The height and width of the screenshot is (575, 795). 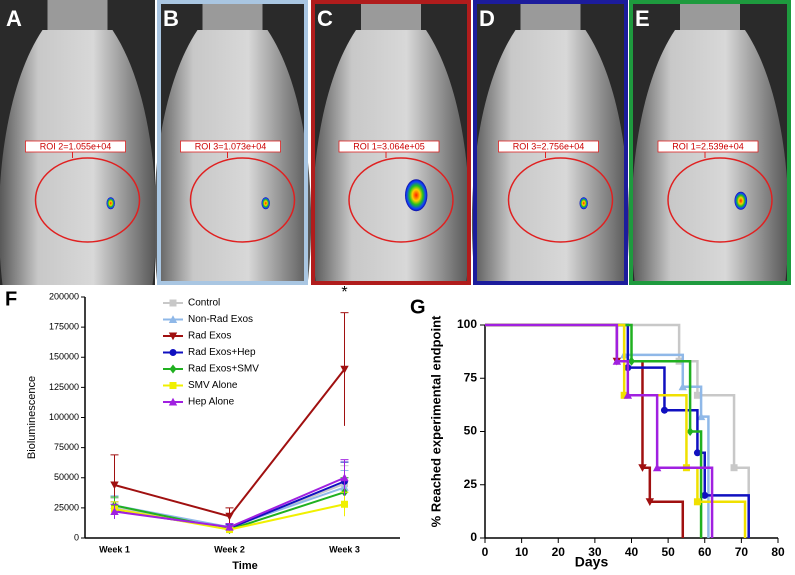 What do you see at coordinates (213, 385) in the screenshot?
I see `legend-label: SMV Alone` at bounding box center [213, 385].